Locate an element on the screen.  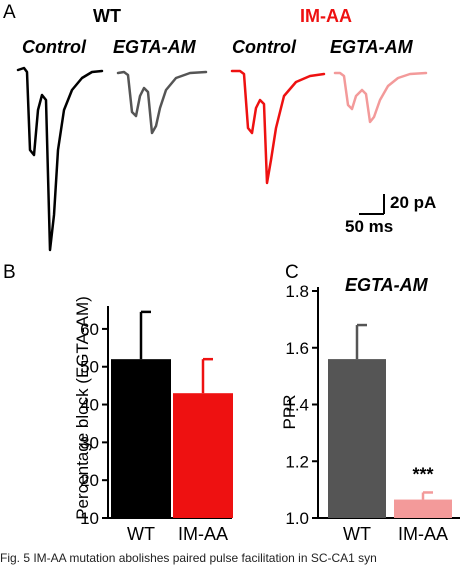
panel-b-ytick-label: 60 is located at coordinates (89, 329).